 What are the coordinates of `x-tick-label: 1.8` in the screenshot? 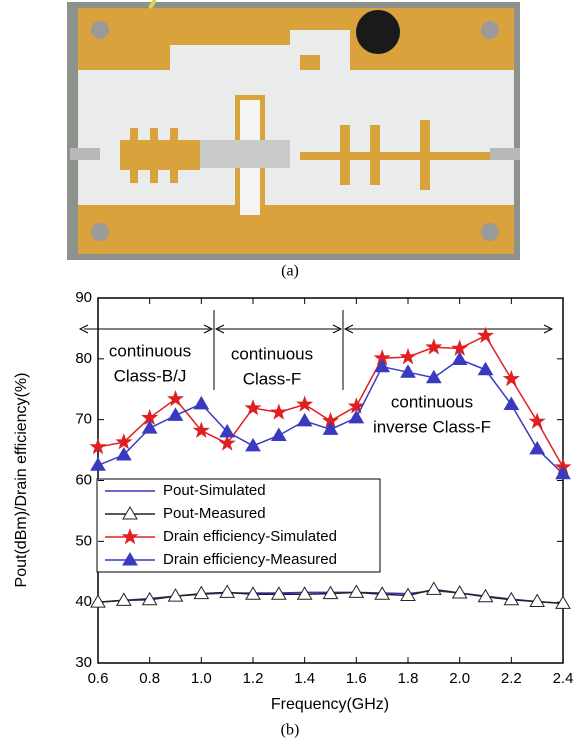 It's located at (408, 678).